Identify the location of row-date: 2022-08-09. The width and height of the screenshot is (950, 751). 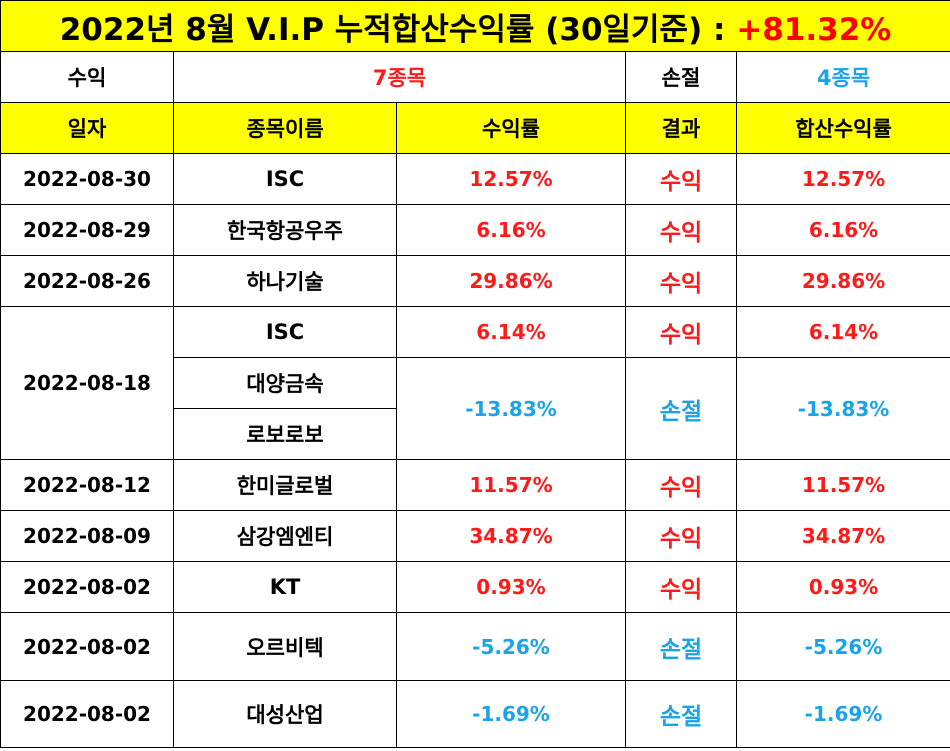
(87, 536).